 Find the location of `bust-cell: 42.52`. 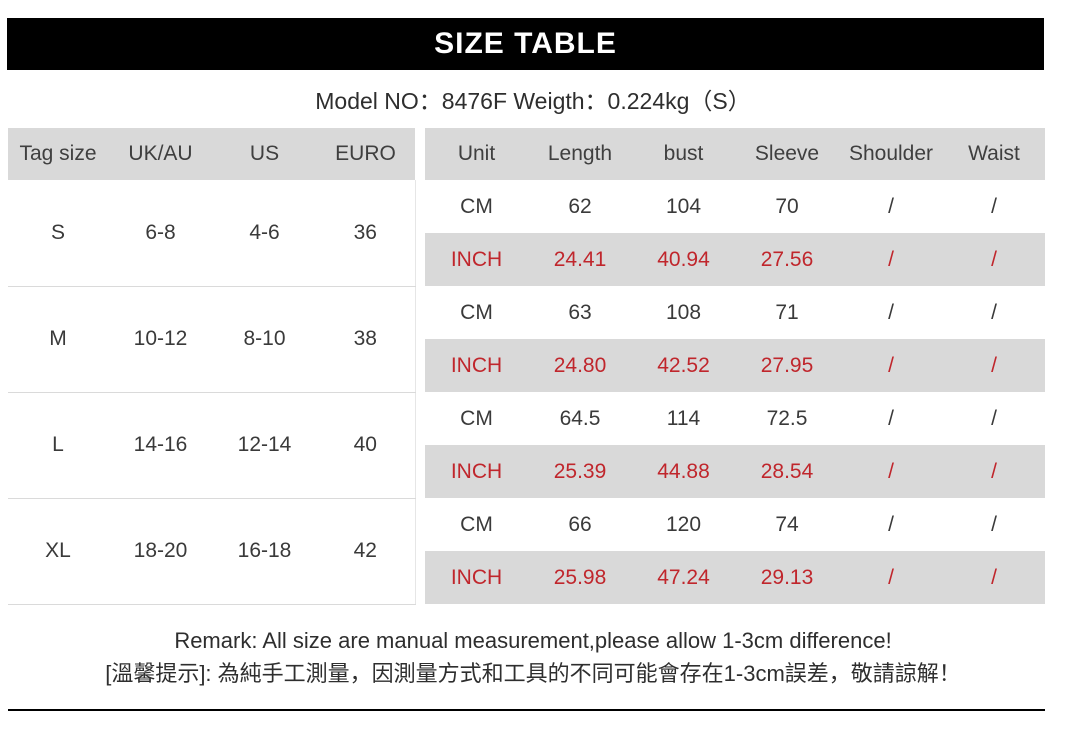

bust-cell: 42.52 is located at coordinates (683, 365).